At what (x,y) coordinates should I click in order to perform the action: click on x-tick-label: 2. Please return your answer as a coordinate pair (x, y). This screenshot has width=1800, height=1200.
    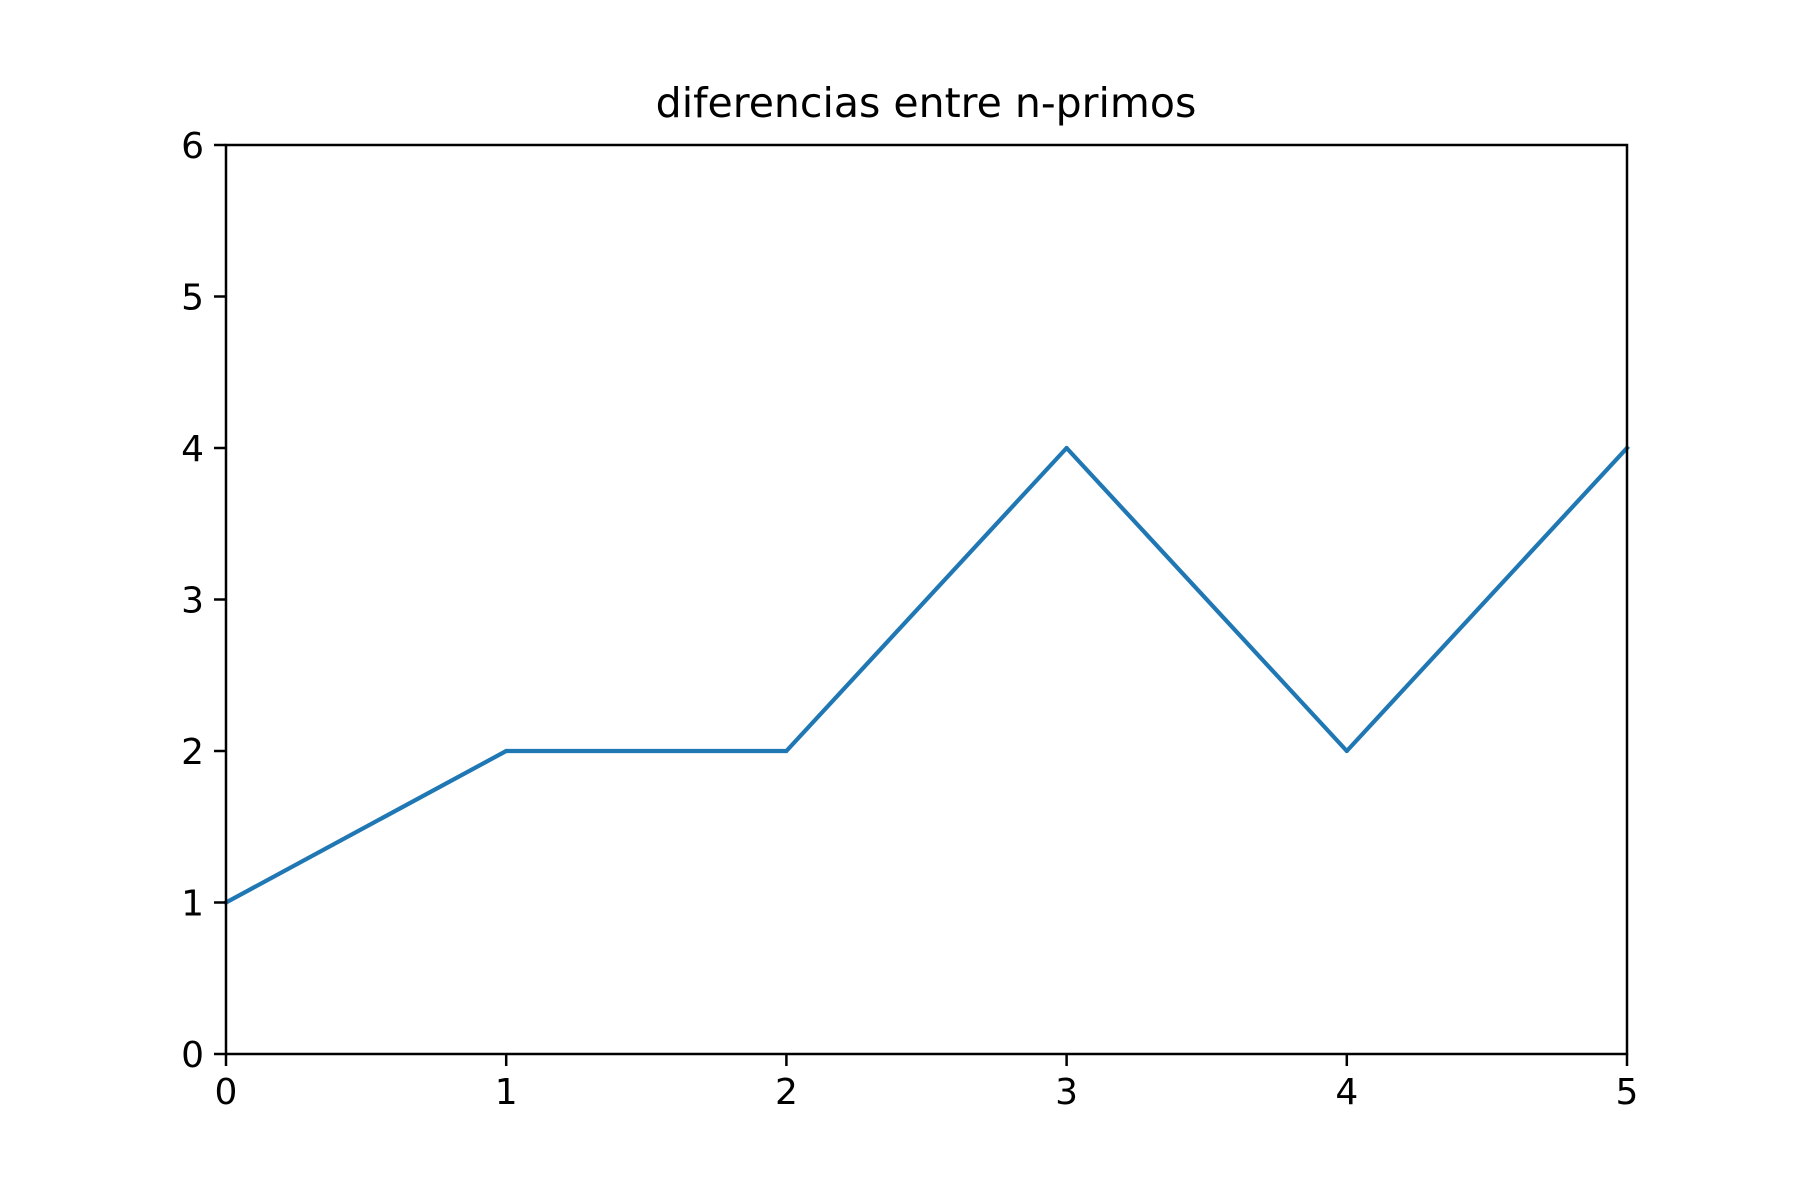
    Looking at the image, I should click on (786, 1092).